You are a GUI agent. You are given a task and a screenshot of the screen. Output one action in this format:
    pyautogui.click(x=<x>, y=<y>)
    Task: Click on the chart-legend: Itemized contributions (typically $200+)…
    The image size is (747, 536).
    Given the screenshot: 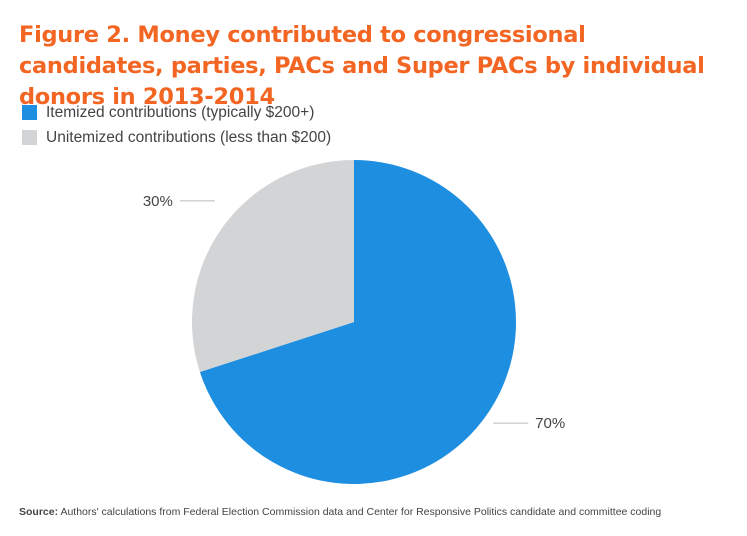 What is the action you would take?
    pyautogui.click(x=176, y=125)
    